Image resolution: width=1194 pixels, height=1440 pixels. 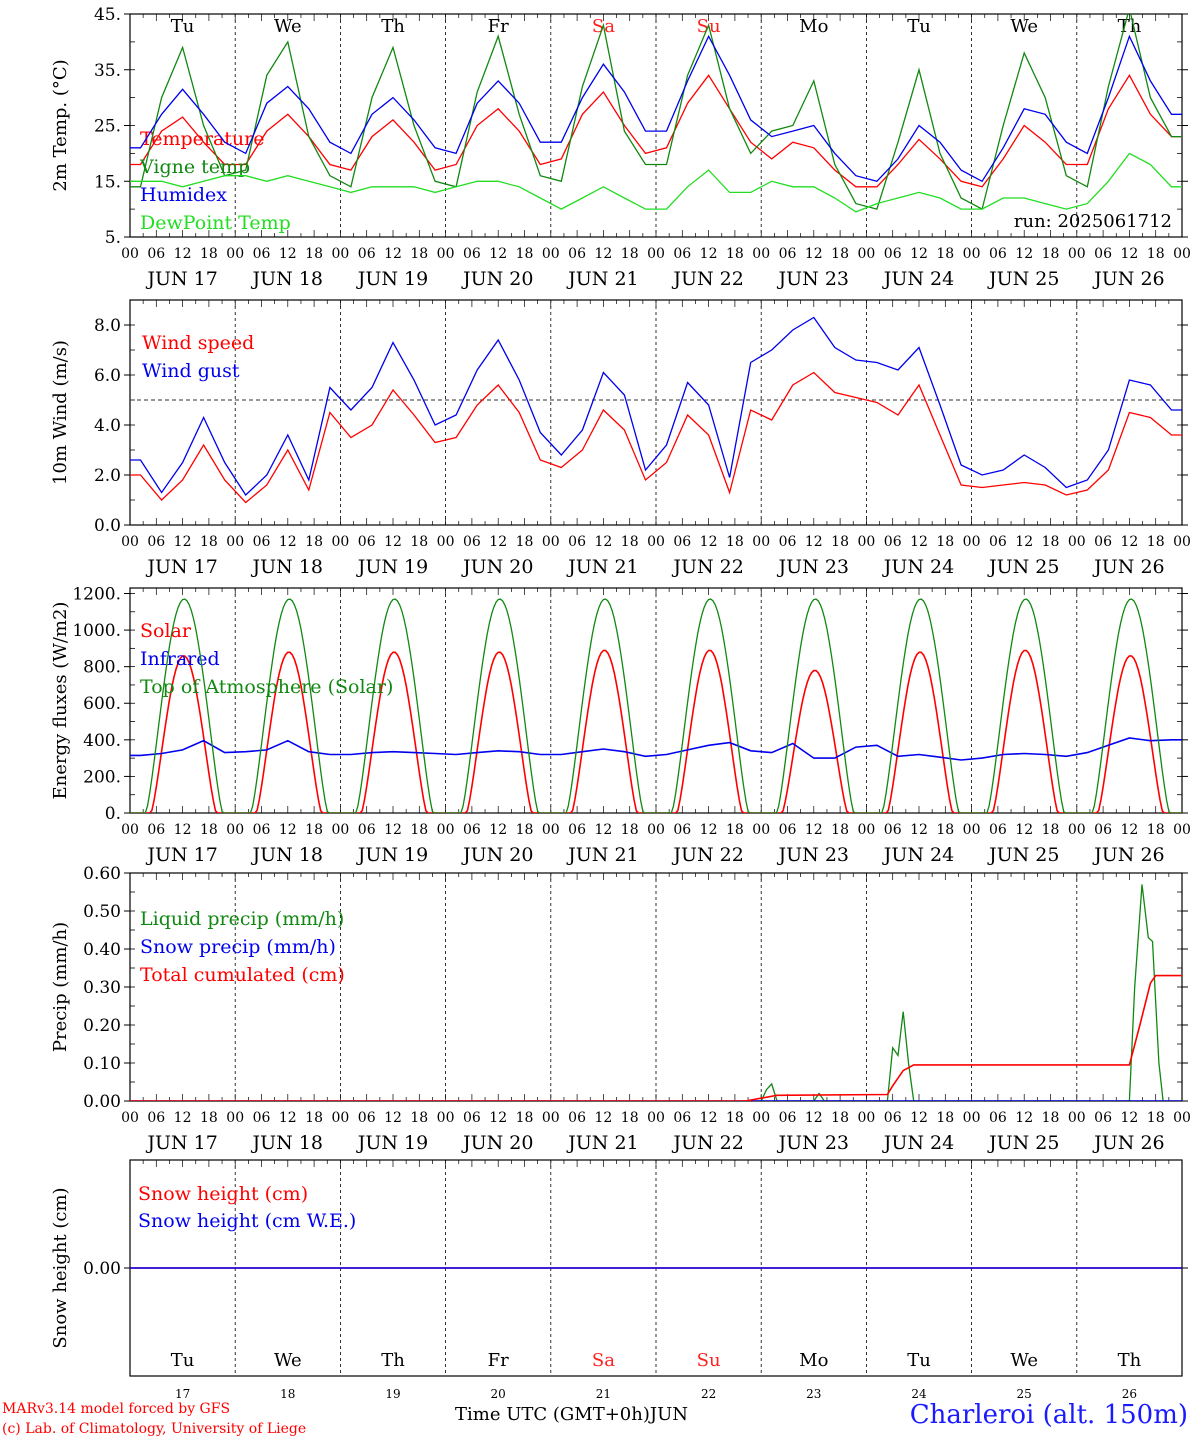 What do you see at coordinates (107, 326) in the screenshot?
I see `y-tick-label: 8.0` at bounding box center [107, 326].